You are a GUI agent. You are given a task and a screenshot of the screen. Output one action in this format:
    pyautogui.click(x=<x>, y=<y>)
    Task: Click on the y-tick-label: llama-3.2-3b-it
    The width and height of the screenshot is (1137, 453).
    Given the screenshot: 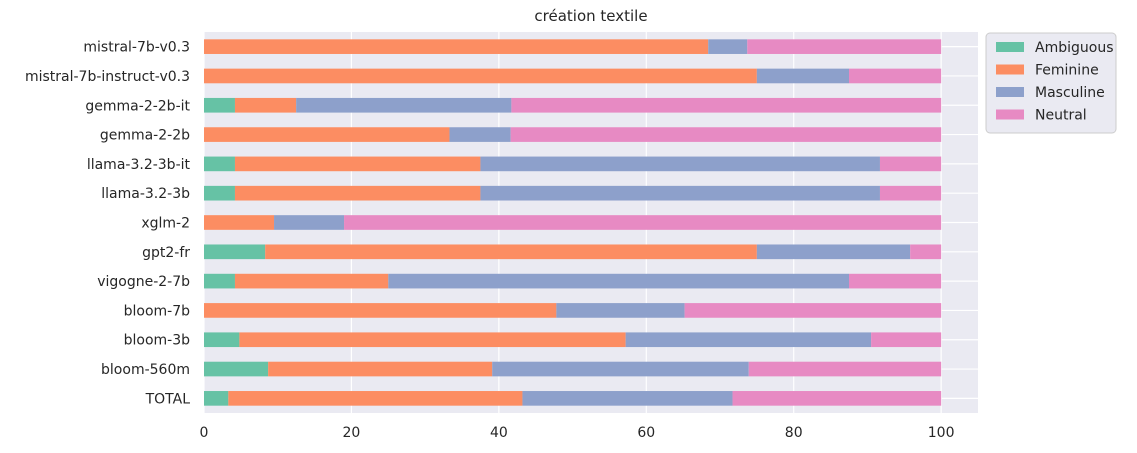 What is the action you would take?
    pyautogui.click(x=139, y=165)
    